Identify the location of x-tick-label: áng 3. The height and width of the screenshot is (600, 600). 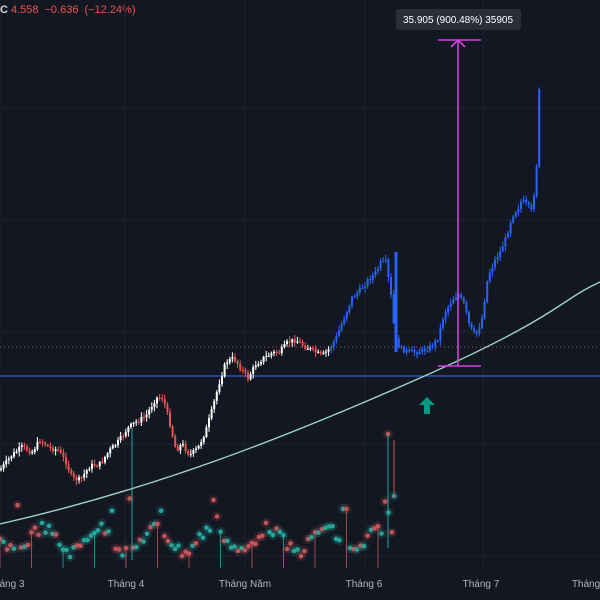
(12, 584).